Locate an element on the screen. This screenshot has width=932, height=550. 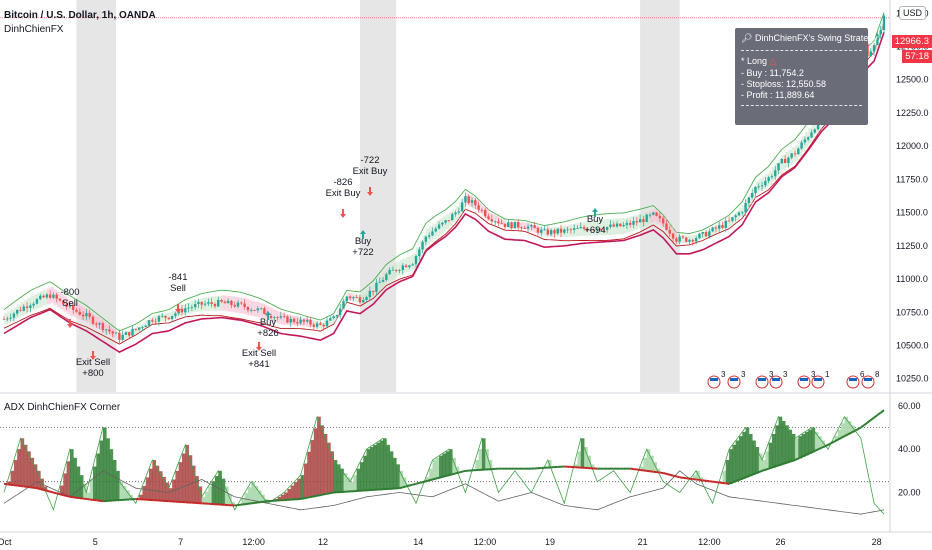
warning-triangle-icon: △ is located at coordinates (773, 61).